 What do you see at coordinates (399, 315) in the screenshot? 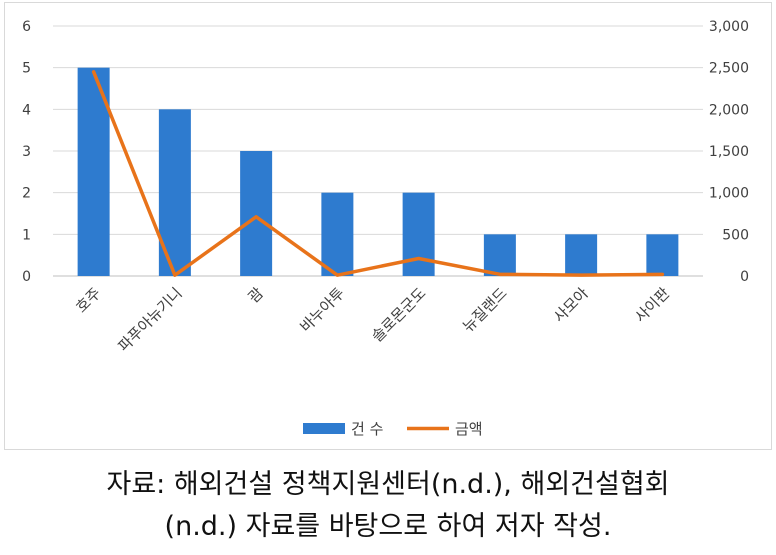
I see `category-label: 솔로몬군도` at bounding box center [399, 315].